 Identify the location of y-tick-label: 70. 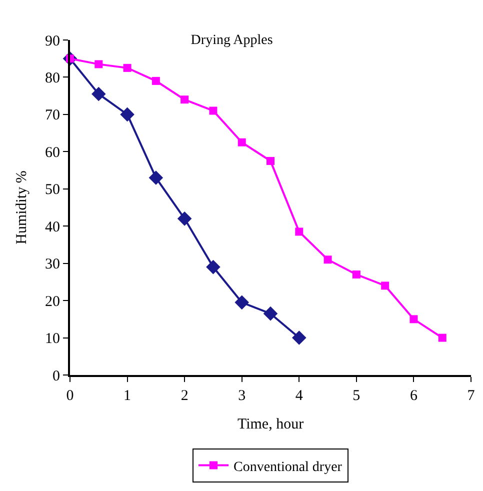
(52, 116).